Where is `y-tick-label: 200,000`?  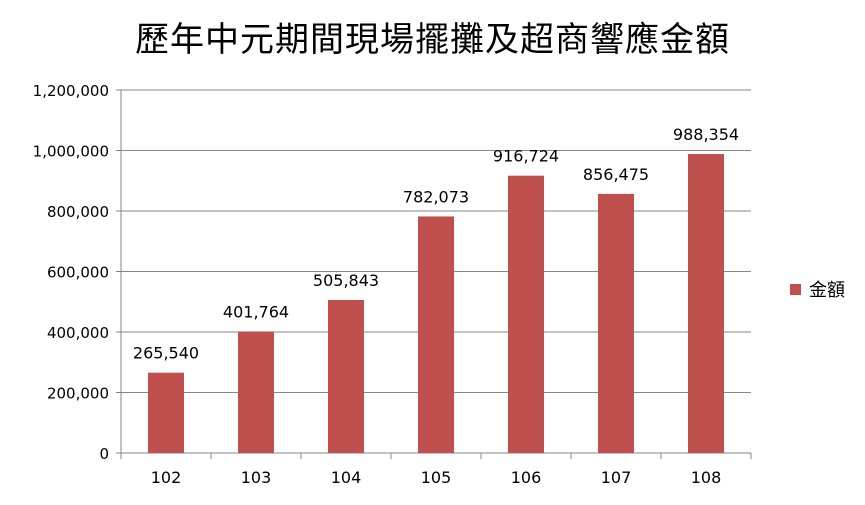
y-tick-label: 200,000 is located at coordinates (78, 394).